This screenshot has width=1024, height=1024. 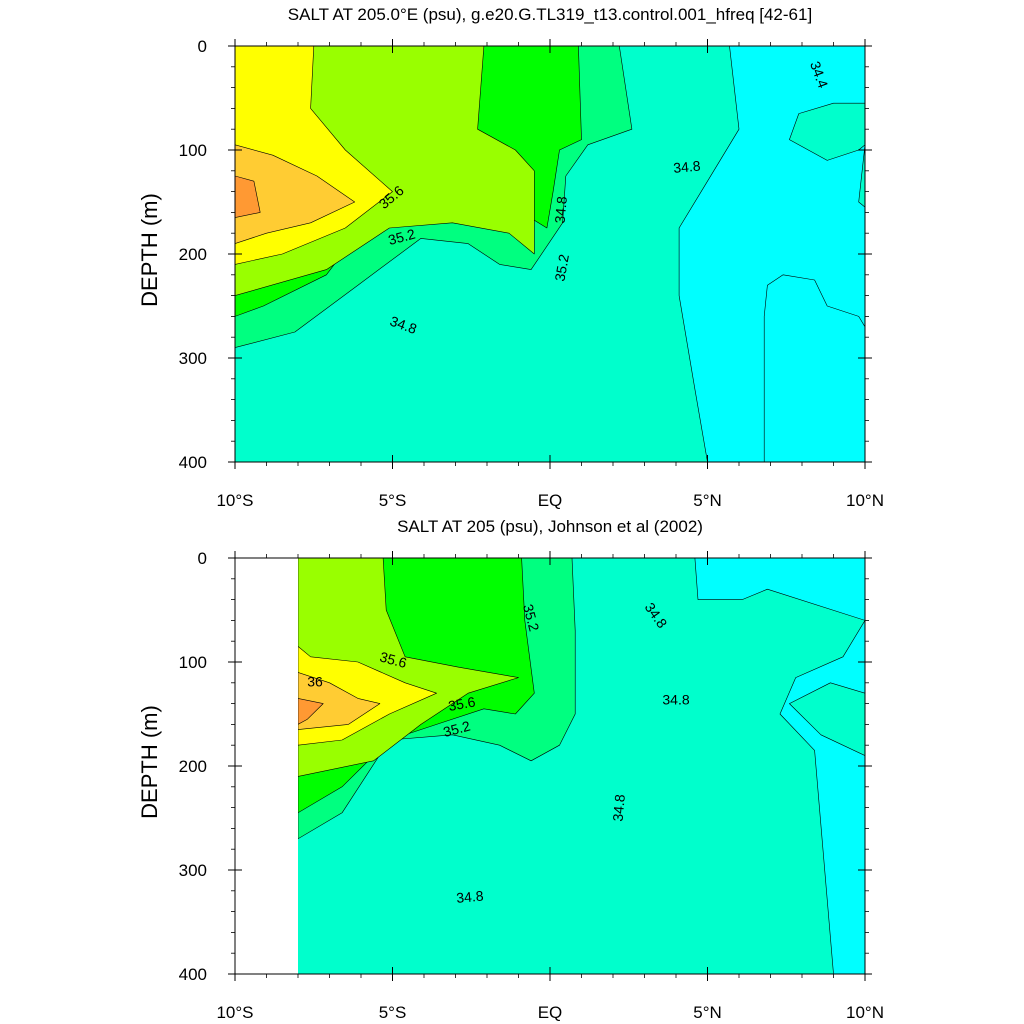 I want to click on contour-label: 36, so click(x=315, y=682).